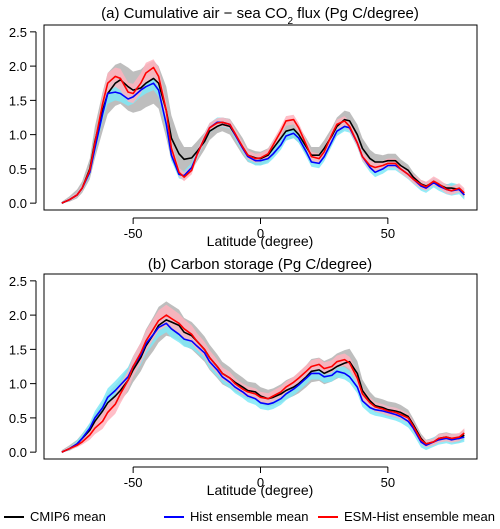  I want to click on legend-label-esm-hist: ESM-Hist ensemble mean, so click(419, 516).